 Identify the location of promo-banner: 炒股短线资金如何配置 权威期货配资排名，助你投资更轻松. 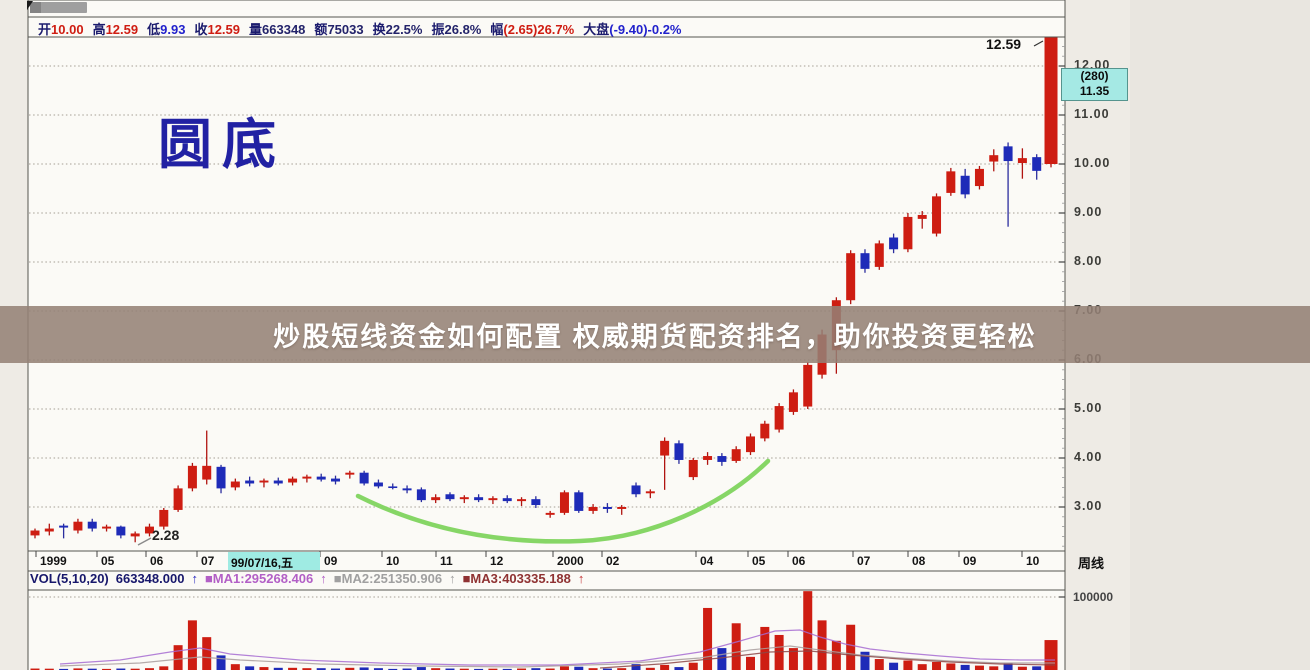
(655, 334).